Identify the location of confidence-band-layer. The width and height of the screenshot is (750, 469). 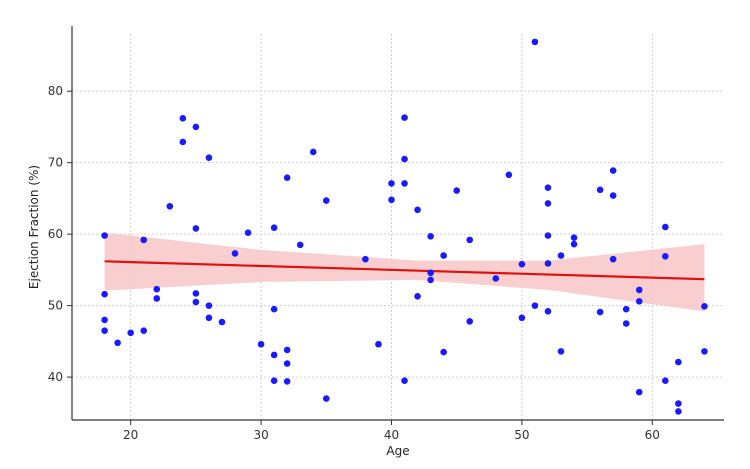
(404, 272).